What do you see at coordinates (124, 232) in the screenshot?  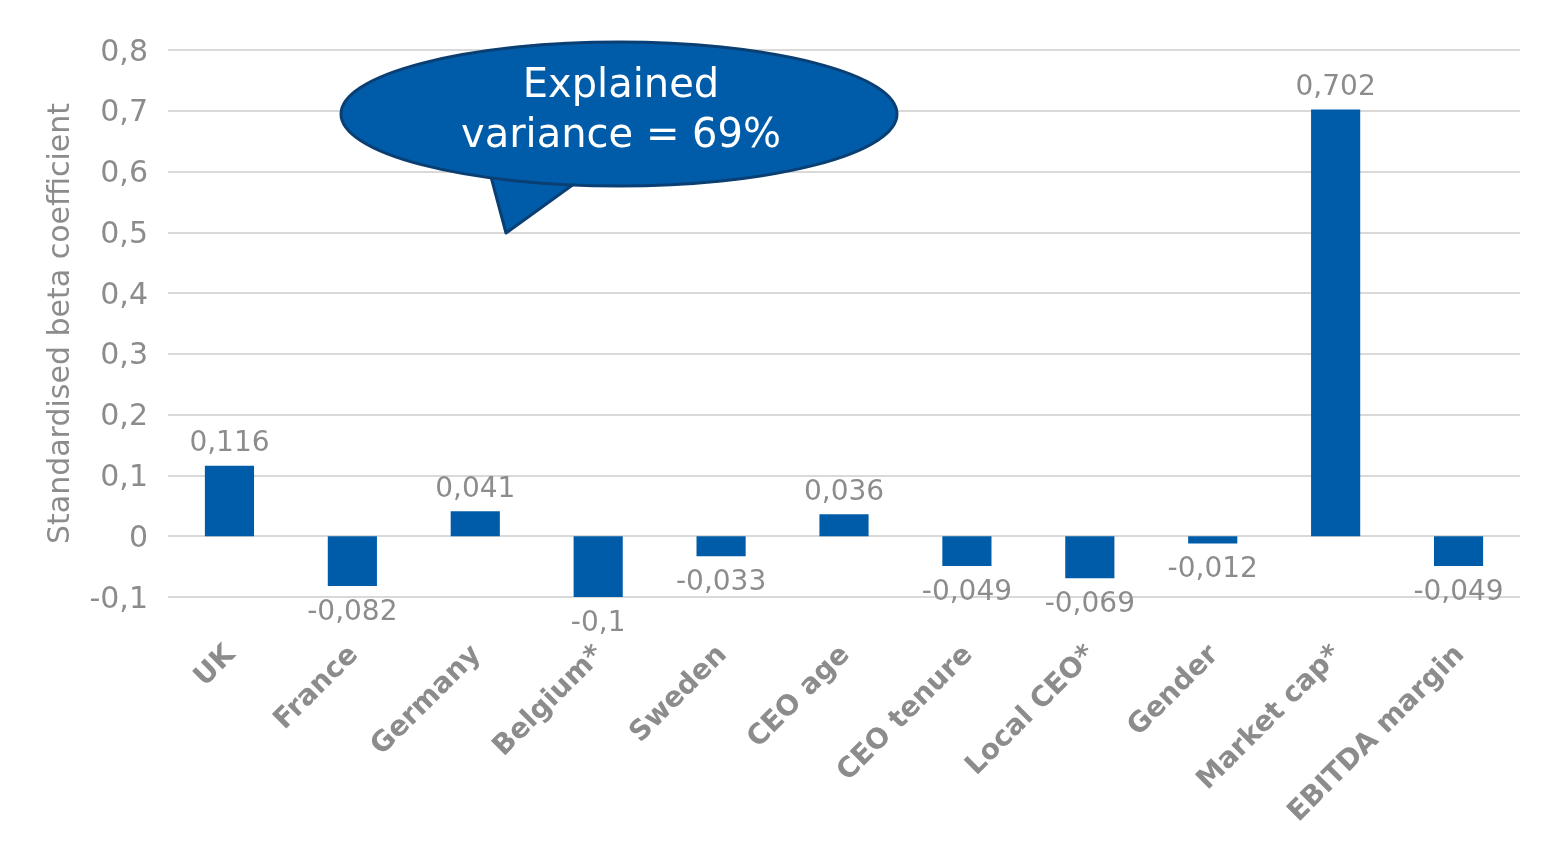 I see `y-tick-label: 0,5` at bounding box center [124, 232].